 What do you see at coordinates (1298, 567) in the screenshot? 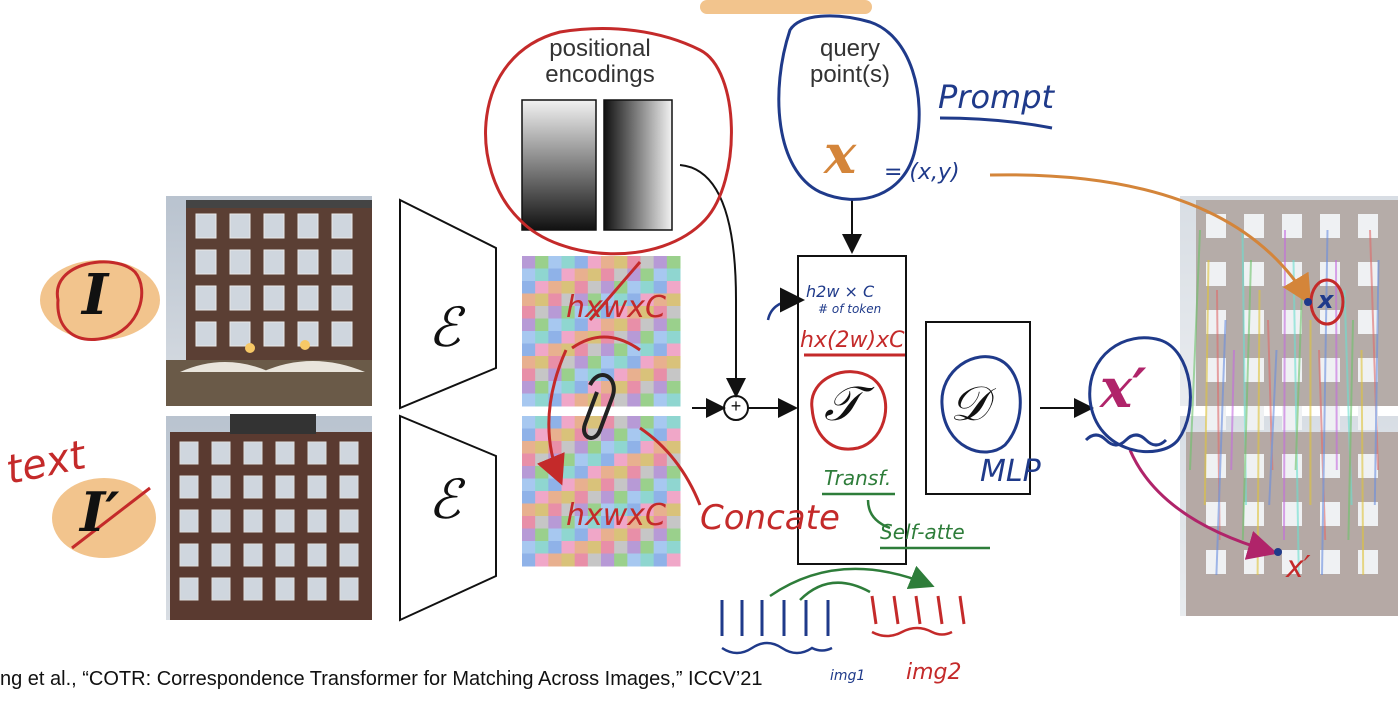
I see `annot-x-prime-small: x′` at bounding box center [1298, 567].